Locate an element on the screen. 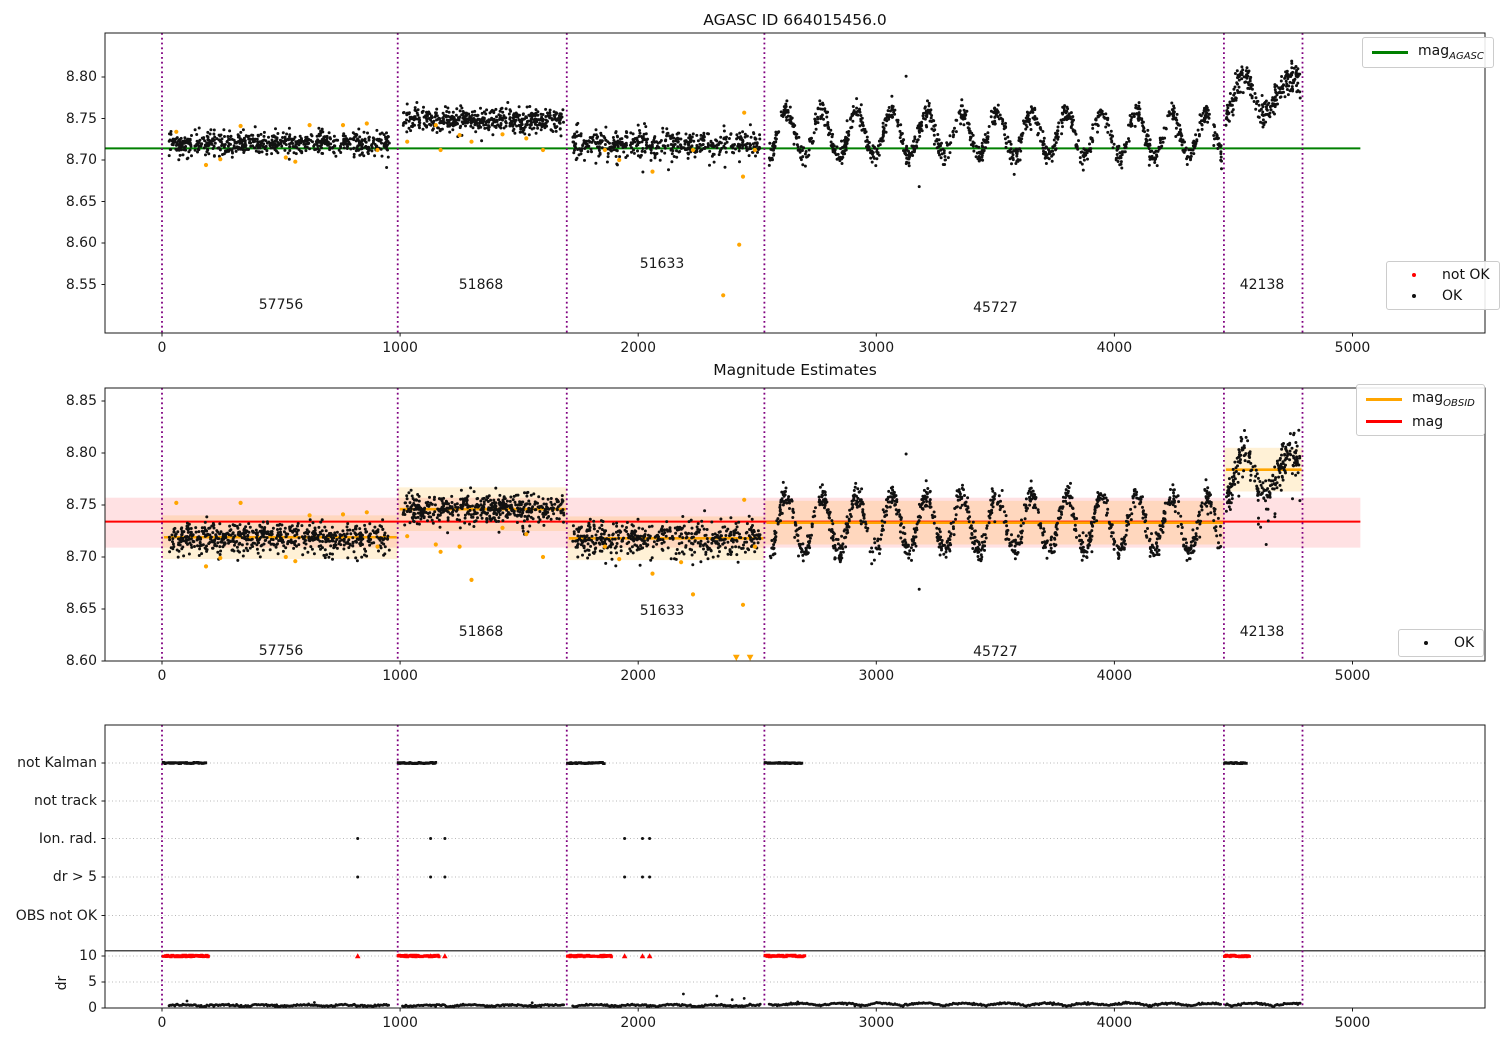  mag-line-swatch is located at coordinates (1384, 422).